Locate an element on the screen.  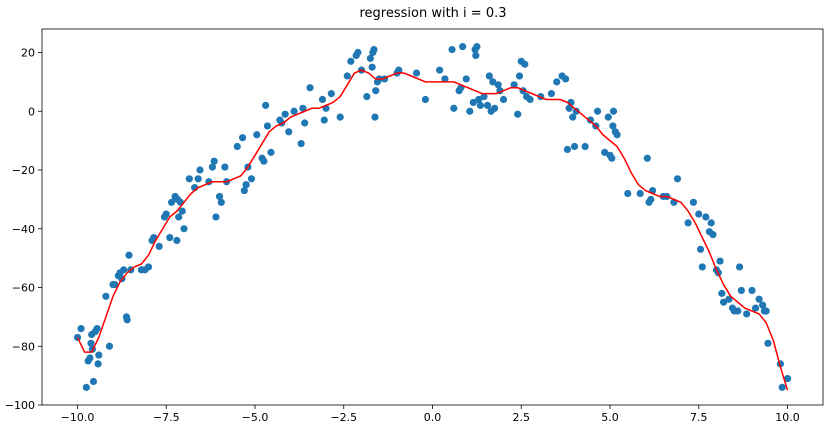
y-tick-label: −60 is located at coordinates (23, 288).